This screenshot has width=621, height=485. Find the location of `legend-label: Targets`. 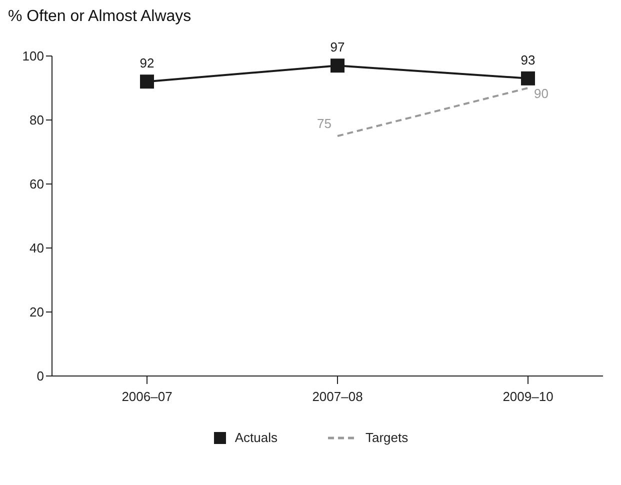

legend-label: Targets is located at coordinates (387, 437).